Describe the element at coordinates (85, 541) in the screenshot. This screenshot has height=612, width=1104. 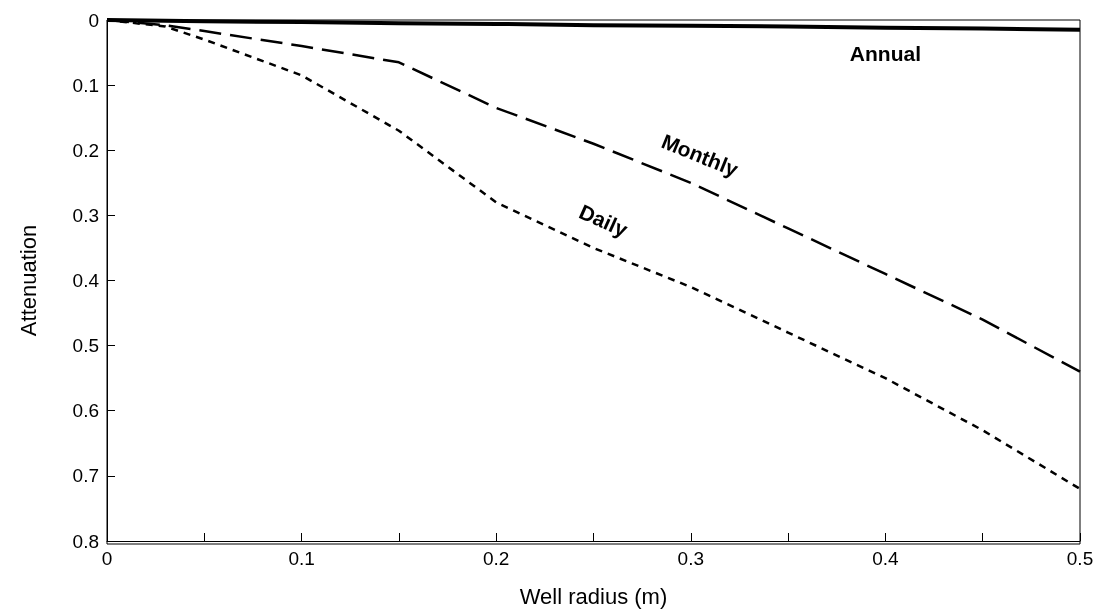
I see `y-tick-label: 0.8` at that location.